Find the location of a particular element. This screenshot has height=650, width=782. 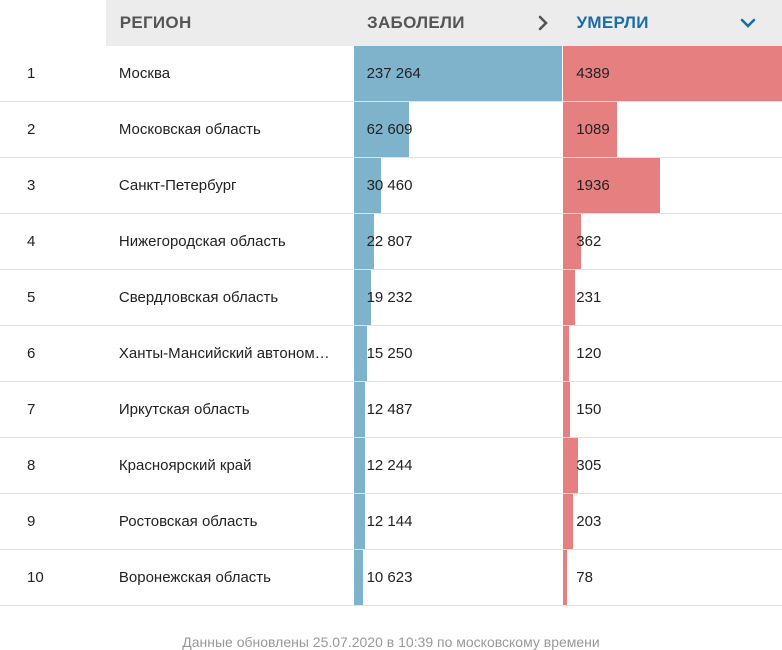

row-region-cell: Нижегородская область is located at coordinates (228, 241).